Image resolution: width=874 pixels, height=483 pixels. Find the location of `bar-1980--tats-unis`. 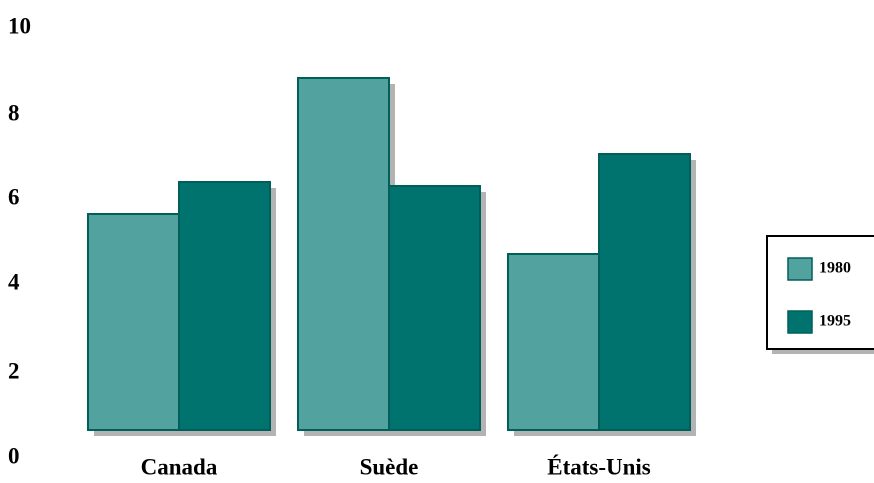

bar-1980--tats-unis is located at coordinates (553, 342).